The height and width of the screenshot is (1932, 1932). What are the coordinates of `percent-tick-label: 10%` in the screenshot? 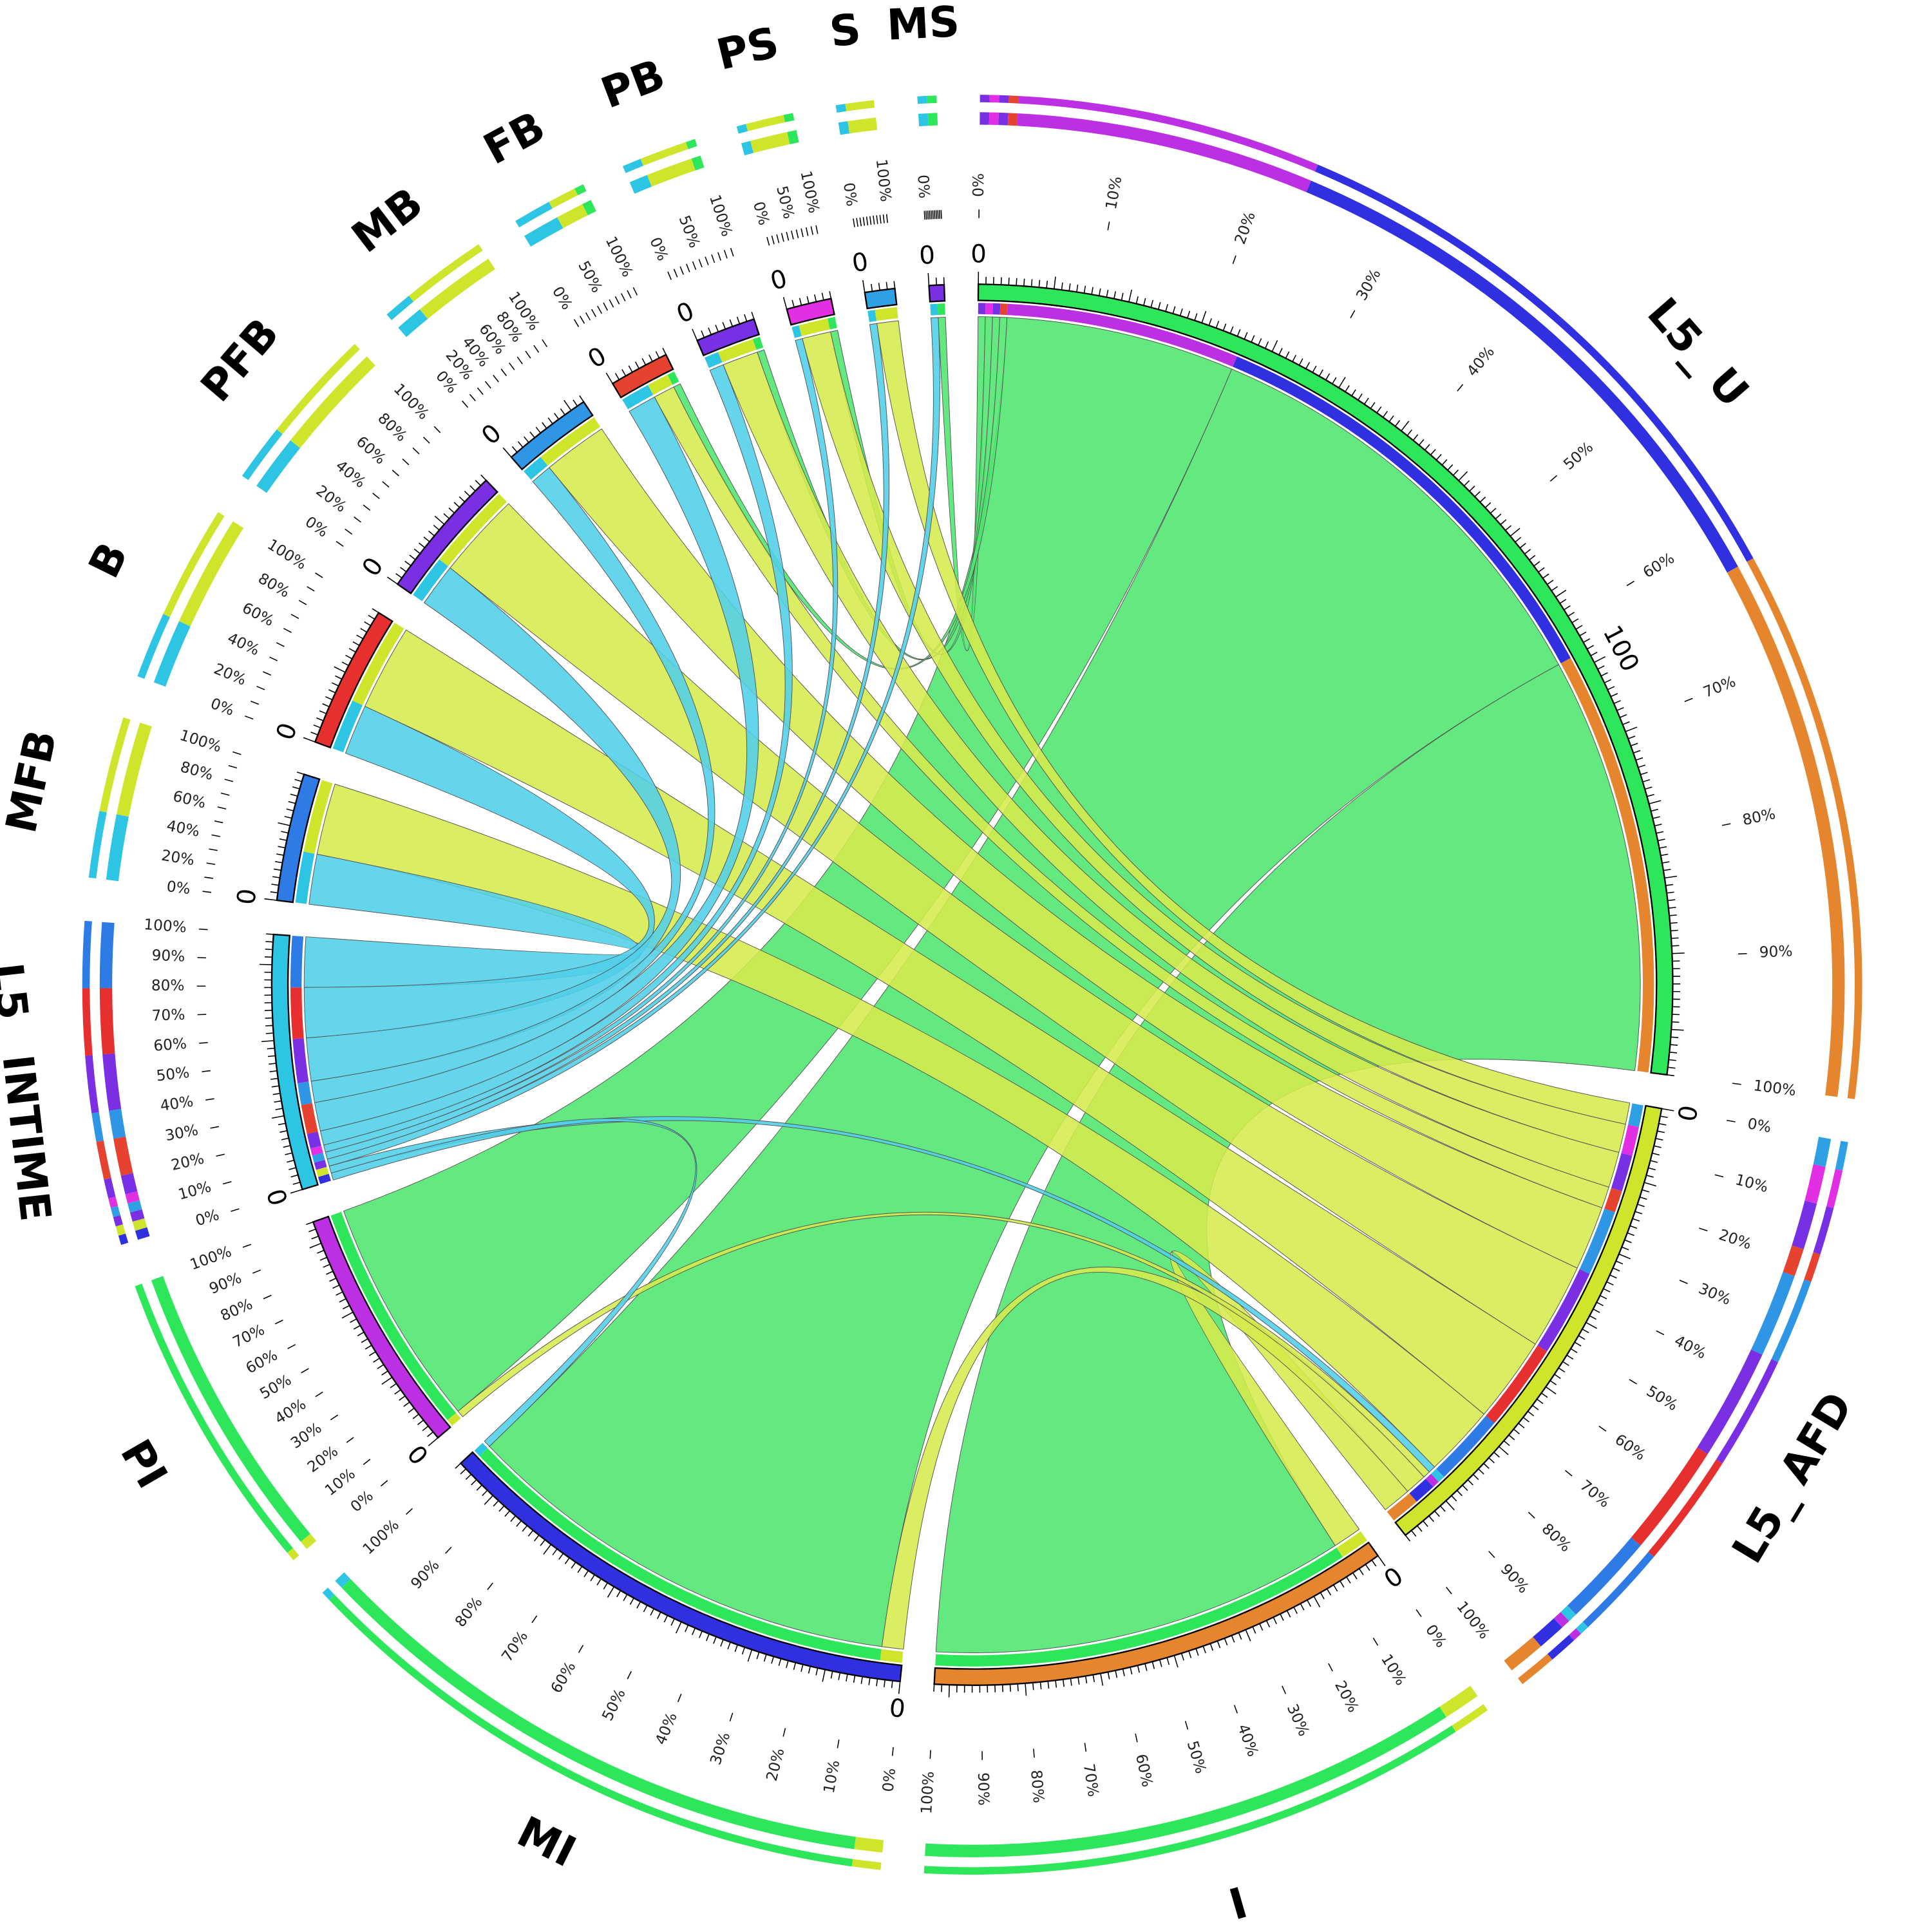 It's located at (194, 1190).